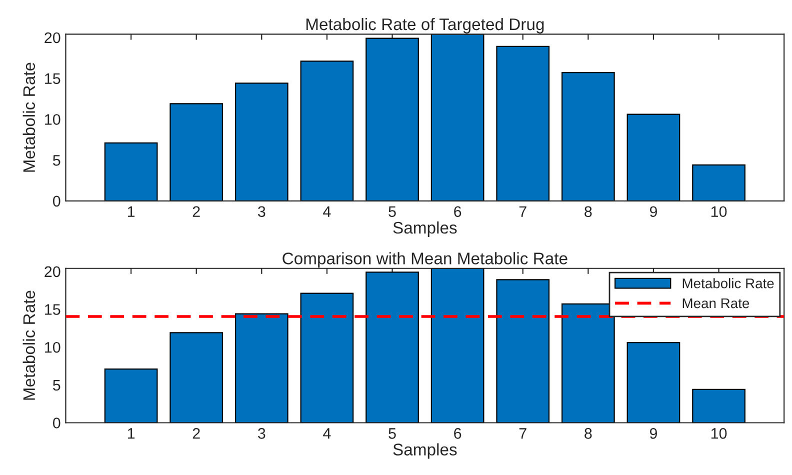 This screenshot has width=792, height=475. What do you see at coordinates (425, 26) in the screenshot?
I see `chart-title: Metabolic Rate of Targeted Drug` at bounding box center [425, 26].